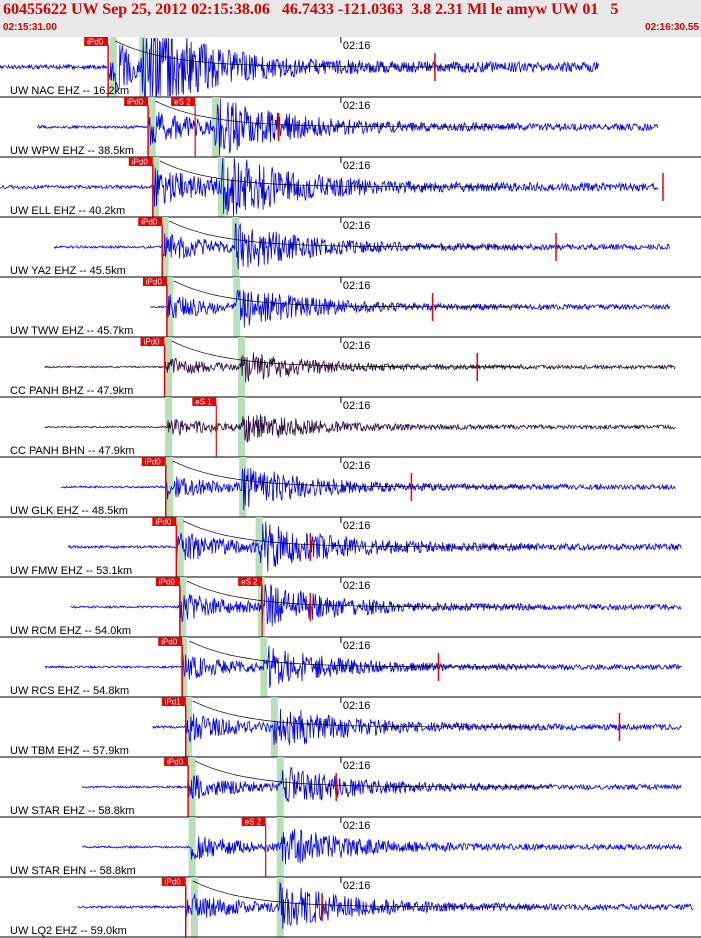 The image size is (701, 938). I want to click on station-label: UW RCS EHZ -- 54.8km, so click(69, 691).